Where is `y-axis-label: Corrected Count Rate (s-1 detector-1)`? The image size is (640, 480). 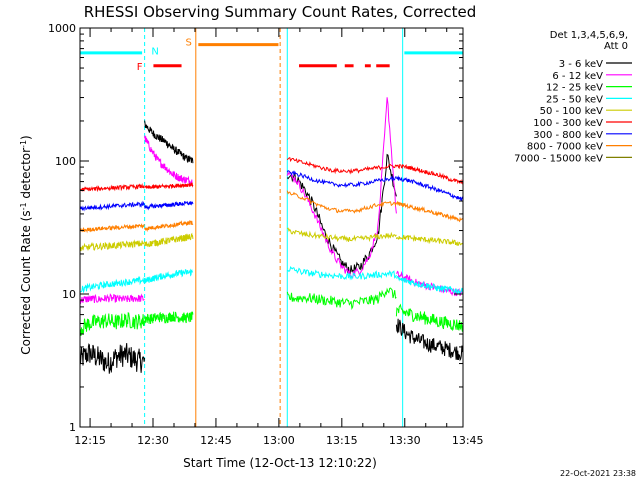 y-axis-label: Corrected Count Rate (s-1 detector-1) is located at coordinates (26, 244).